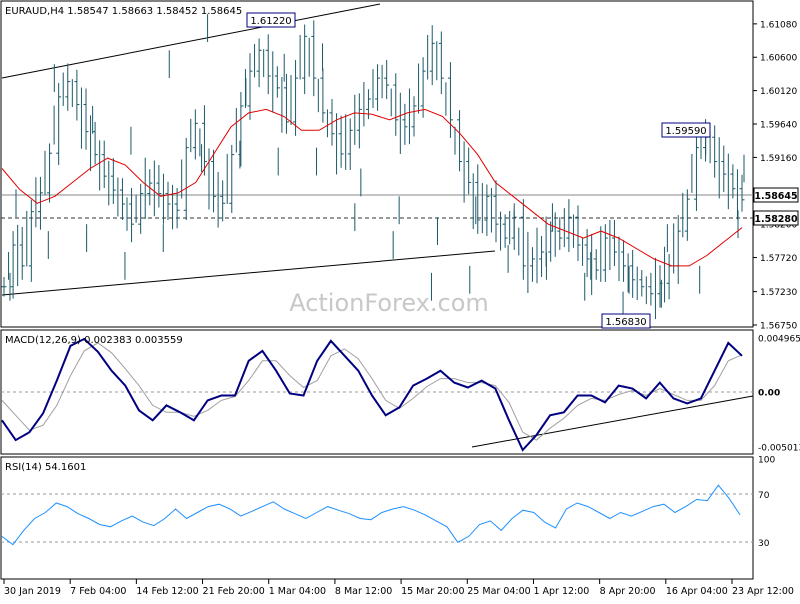  I want to click on rsi-line, so click(371, 515).